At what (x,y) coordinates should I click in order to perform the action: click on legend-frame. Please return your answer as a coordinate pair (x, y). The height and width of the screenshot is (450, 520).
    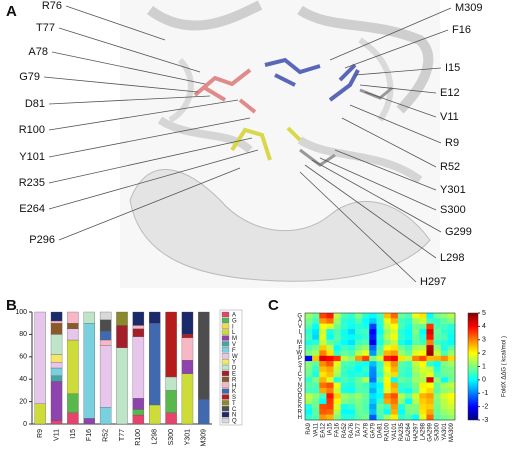
    Looking at the image, I should click on (231, 367).